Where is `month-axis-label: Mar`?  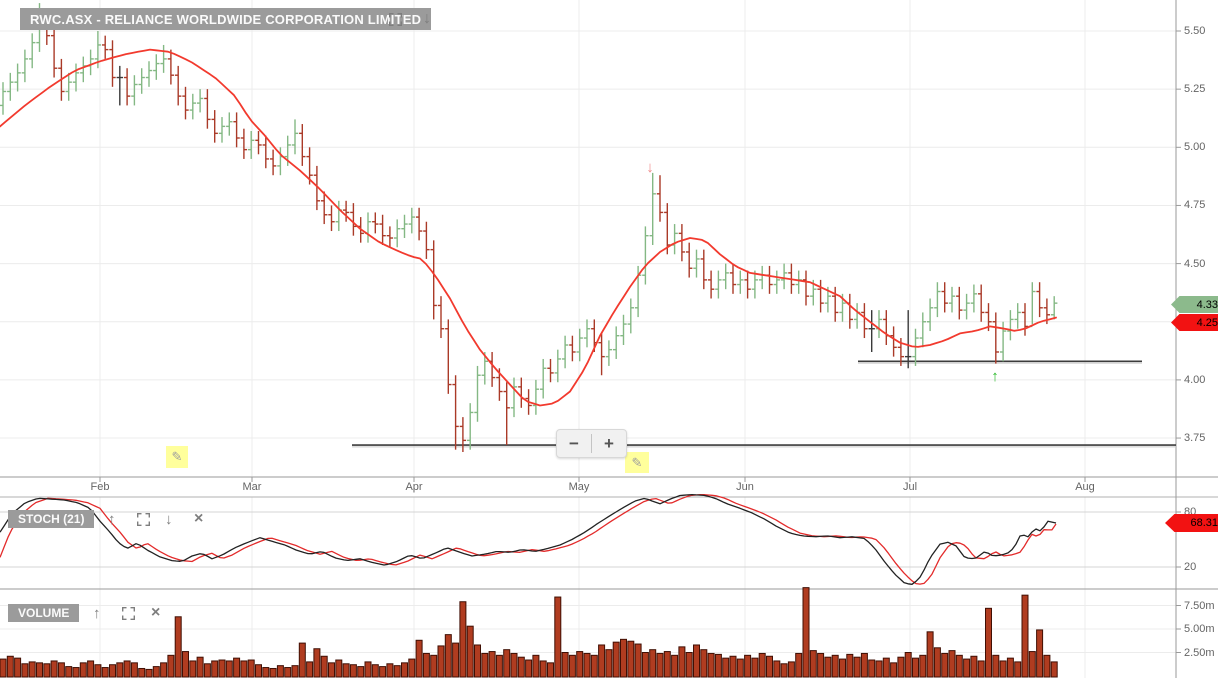
month-axis-label: Mar is located at coordinates (252, 487).